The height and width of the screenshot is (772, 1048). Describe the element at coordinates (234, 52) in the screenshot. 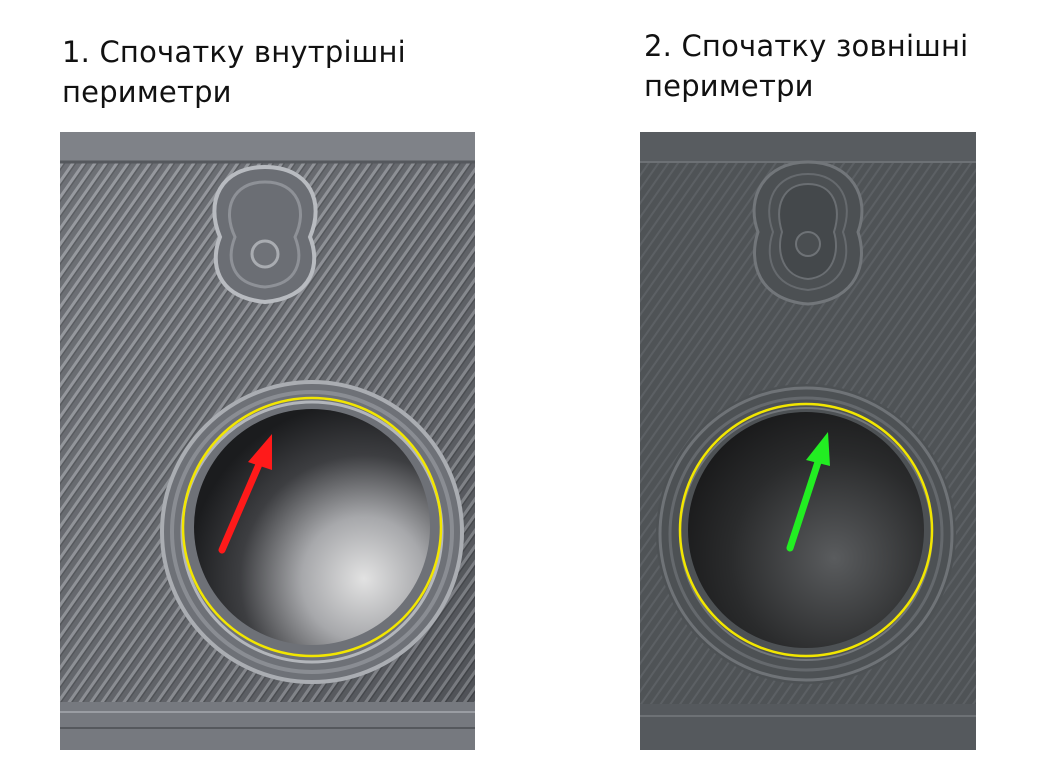

I see `caption-line-1: 1. Спочатку внутрішні` at that location.